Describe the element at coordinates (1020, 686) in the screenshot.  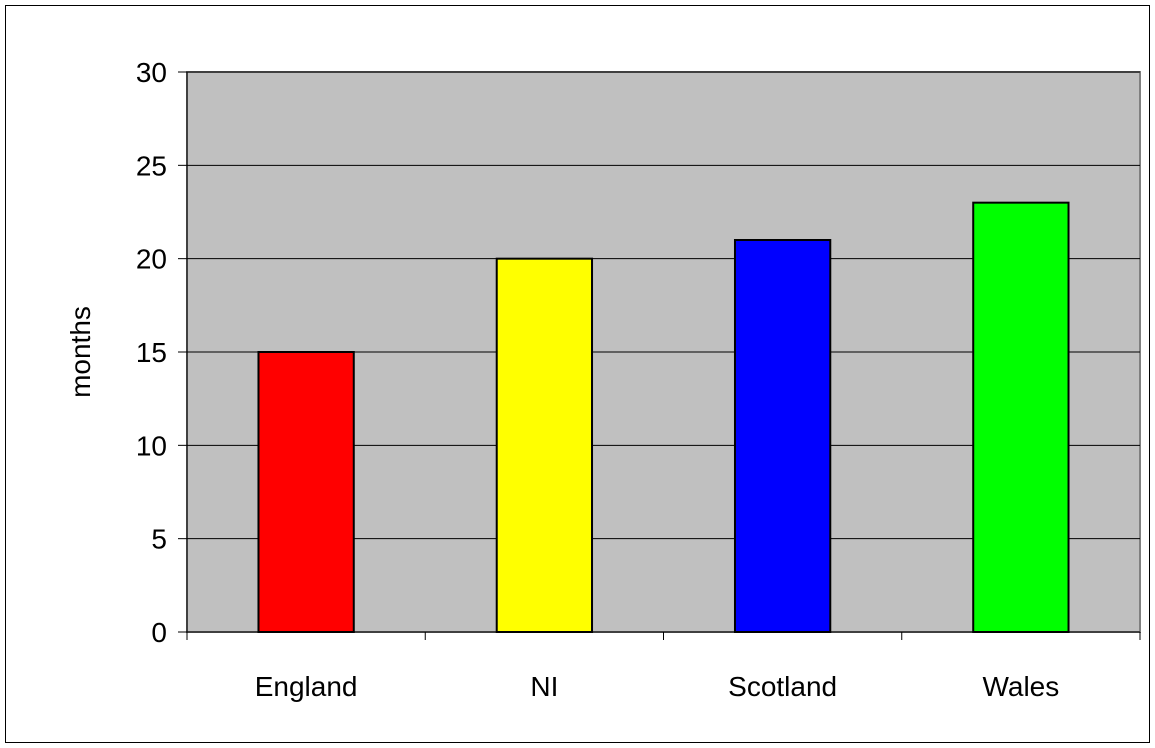
I see `x-category-label: Wales` at that location.